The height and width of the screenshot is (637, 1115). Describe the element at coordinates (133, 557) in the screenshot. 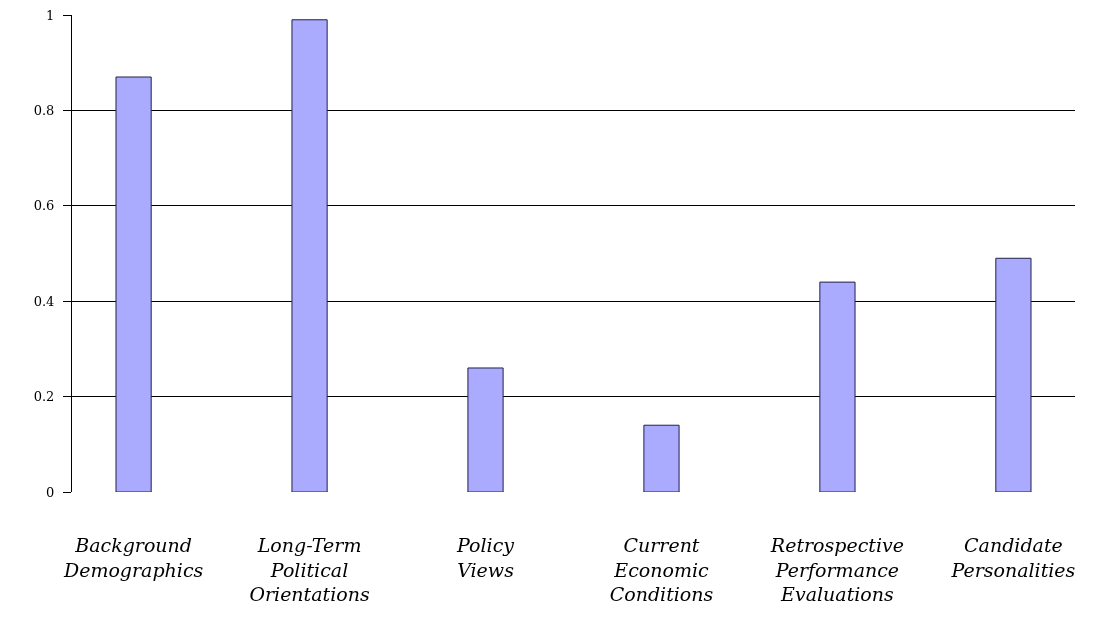

I see `x-tick-label: Background Demographics` at that location.